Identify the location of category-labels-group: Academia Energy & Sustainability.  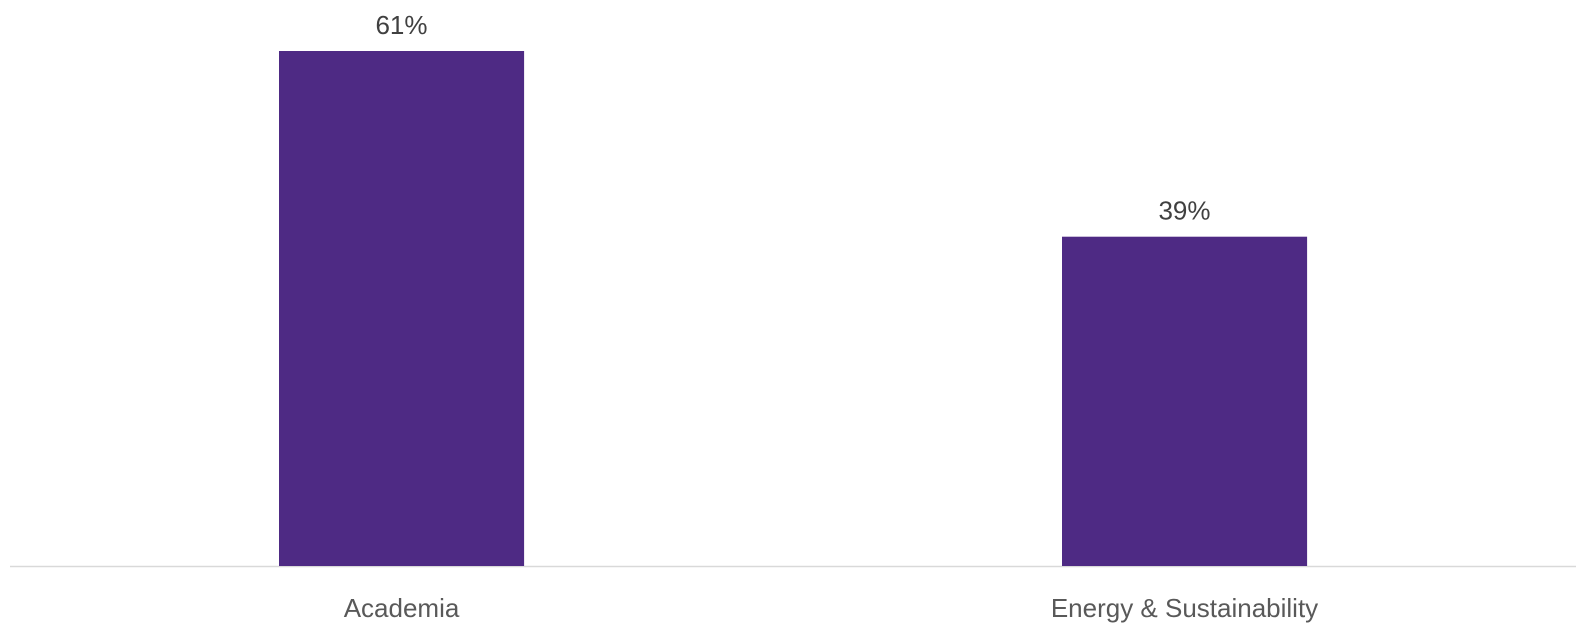
(831, 608).